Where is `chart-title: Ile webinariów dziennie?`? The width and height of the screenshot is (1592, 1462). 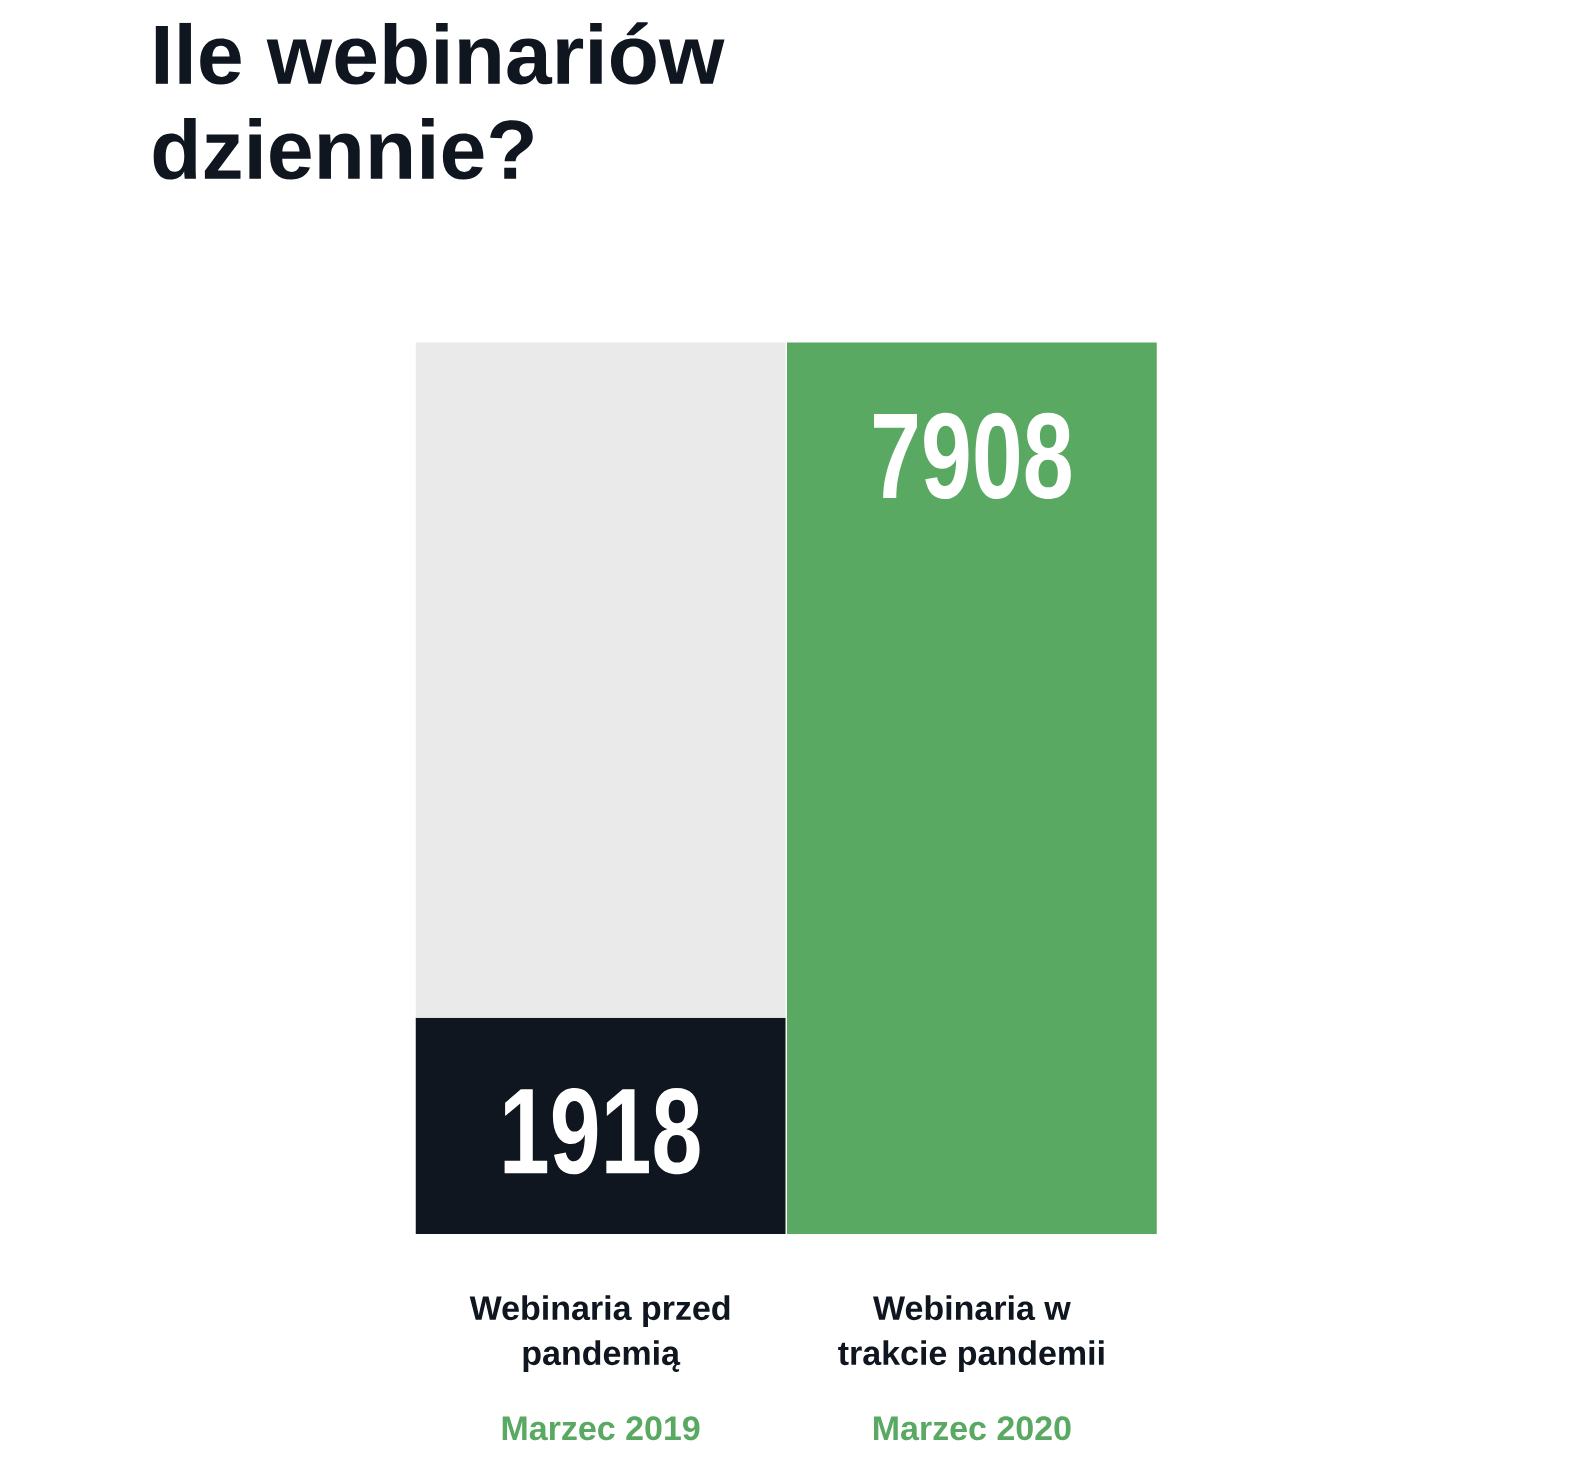 chart-title: Ile webinariów dziennie? is located at coordinates (439, 101).